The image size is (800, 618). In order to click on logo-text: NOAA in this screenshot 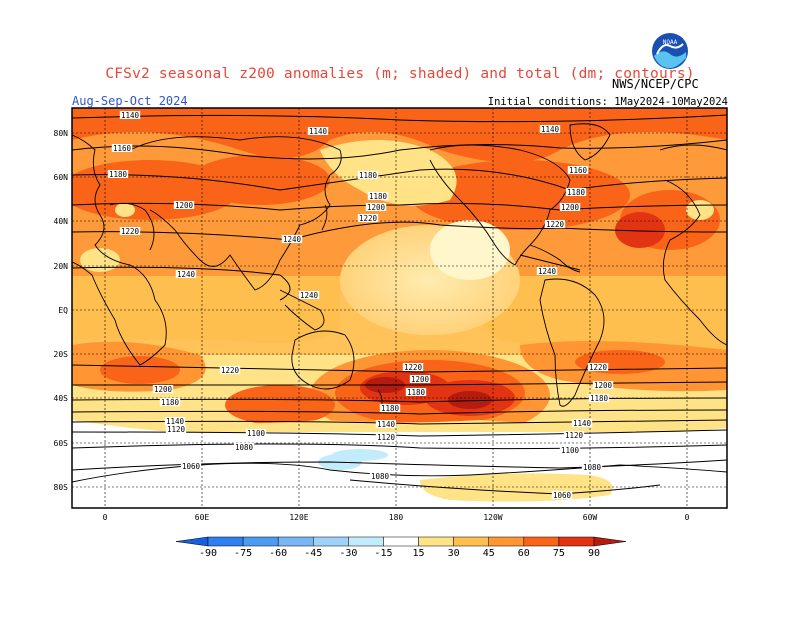, I will do `click(670, 42)`.